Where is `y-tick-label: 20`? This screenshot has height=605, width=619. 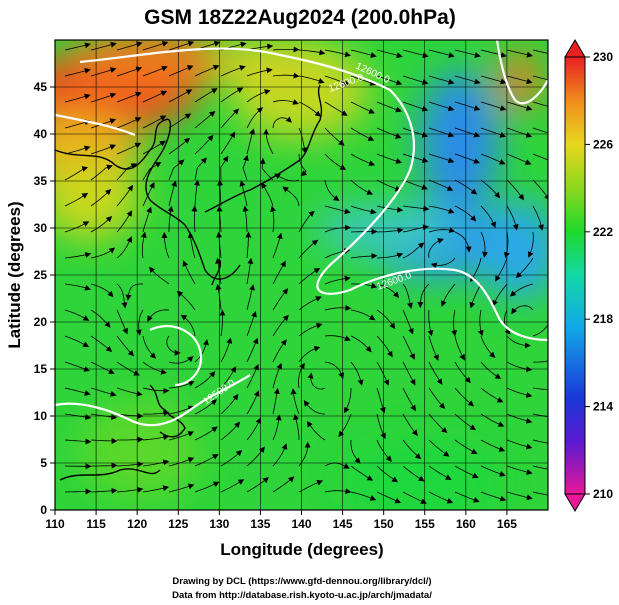
y-tick-label: 20 is located at coordinates (41, 322).